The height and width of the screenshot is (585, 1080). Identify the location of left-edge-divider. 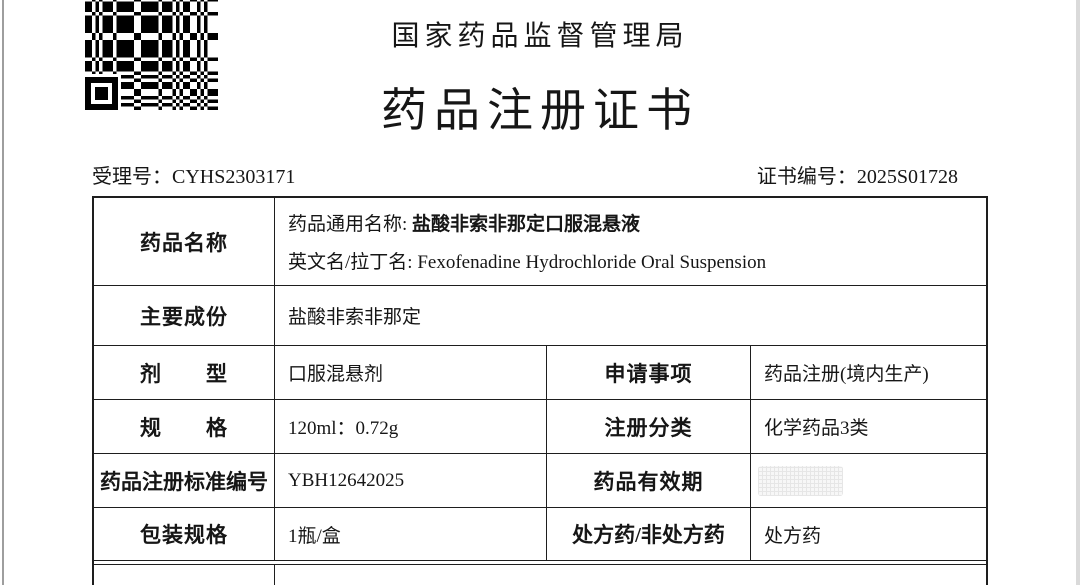
(3, 292).